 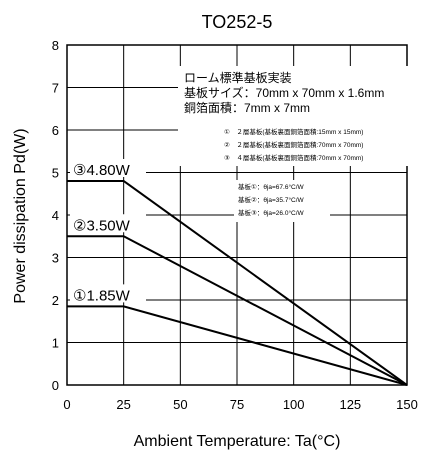 I want to click on x-tick-labels: 0 25 50 75 100 125 150, so click(x=240, y=404).